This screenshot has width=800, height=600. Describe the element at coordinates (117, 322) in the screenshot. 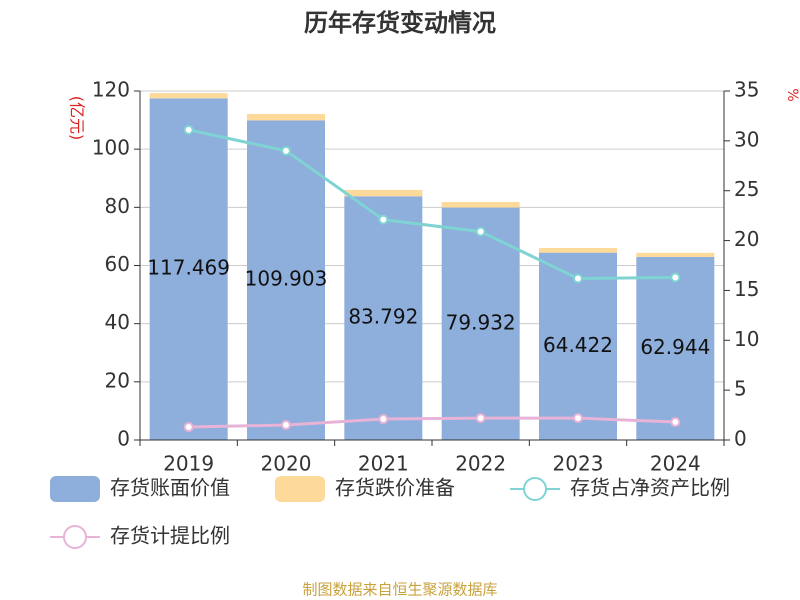

I see `y-tick-label: 40` at that location.